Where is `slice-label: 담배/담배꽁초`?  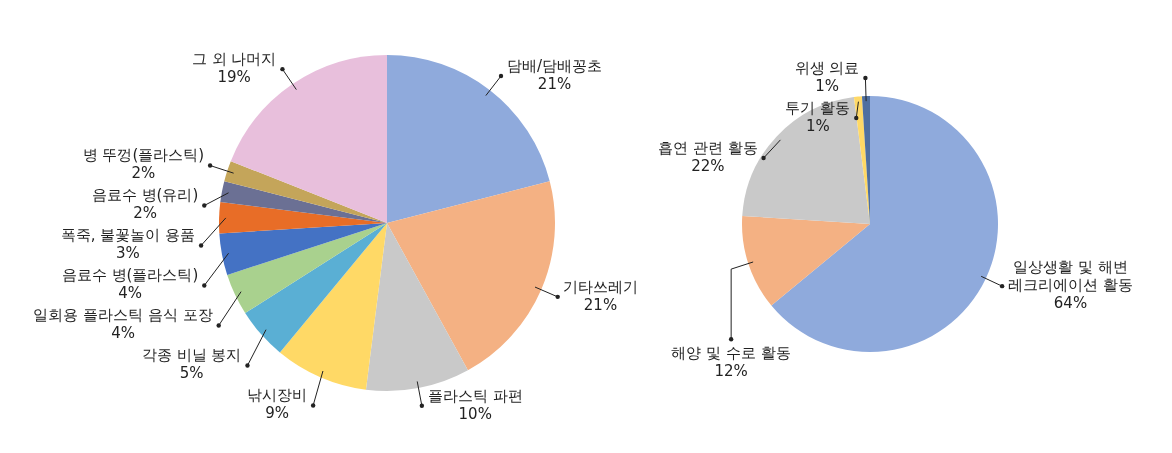
slice-label: 담배/담배꽁초 is located at coordinates (555, 65).